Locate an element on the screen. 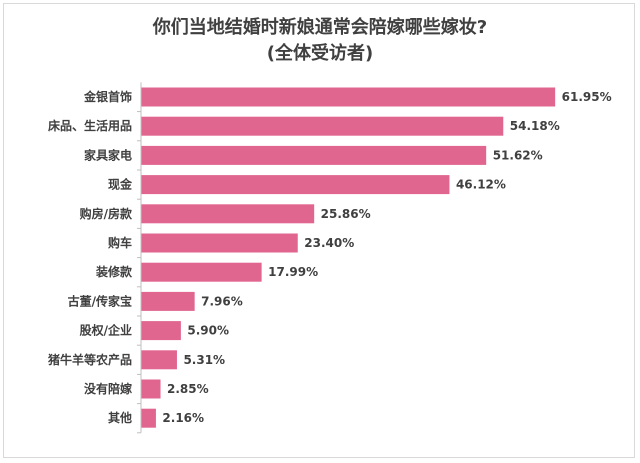 The image size is (640, 463). value-label: 5.31% is located at coordinates (204, 360).